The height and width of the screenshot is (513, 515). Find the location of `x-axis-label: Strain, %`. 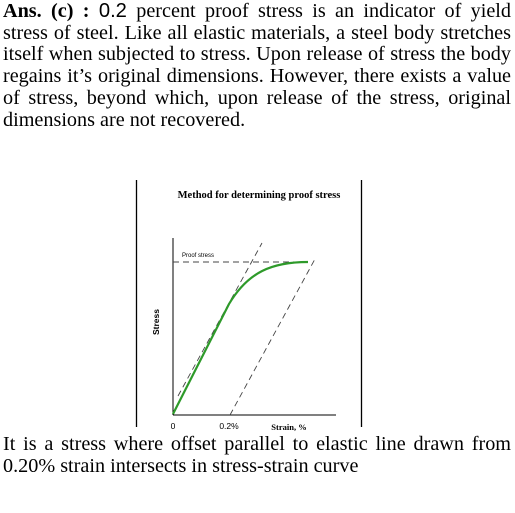

x-axis-label: Strain, % is located at coordinates (288, 427).